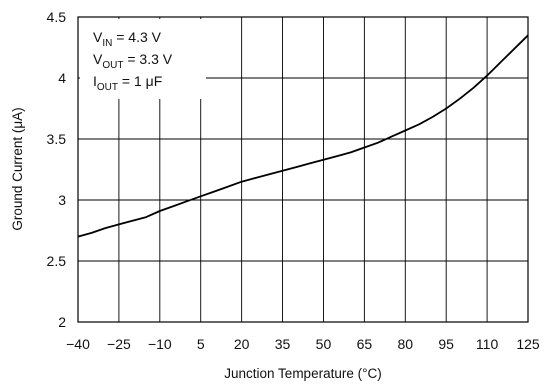 The width and height of the screenshot is (544, 386). What do you see at coordinates (302, 373) in the screenshot?
I see `x-axis-label: Junction Temperature (°C)` at bounding box center [302, 373].